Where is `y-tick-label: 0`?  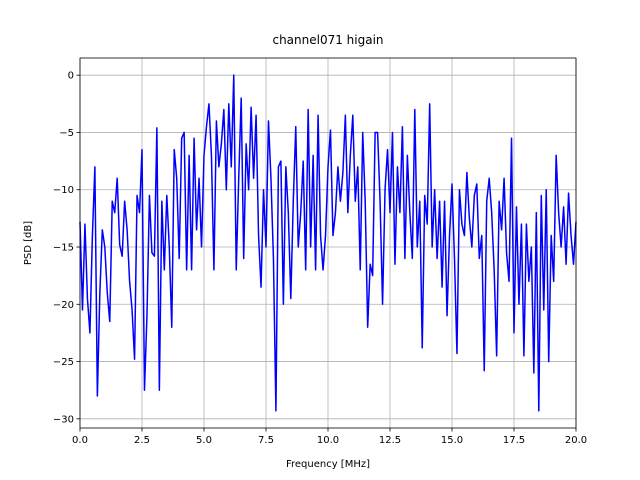 y-tick-label: 0 is located at coordinates (71, 76).